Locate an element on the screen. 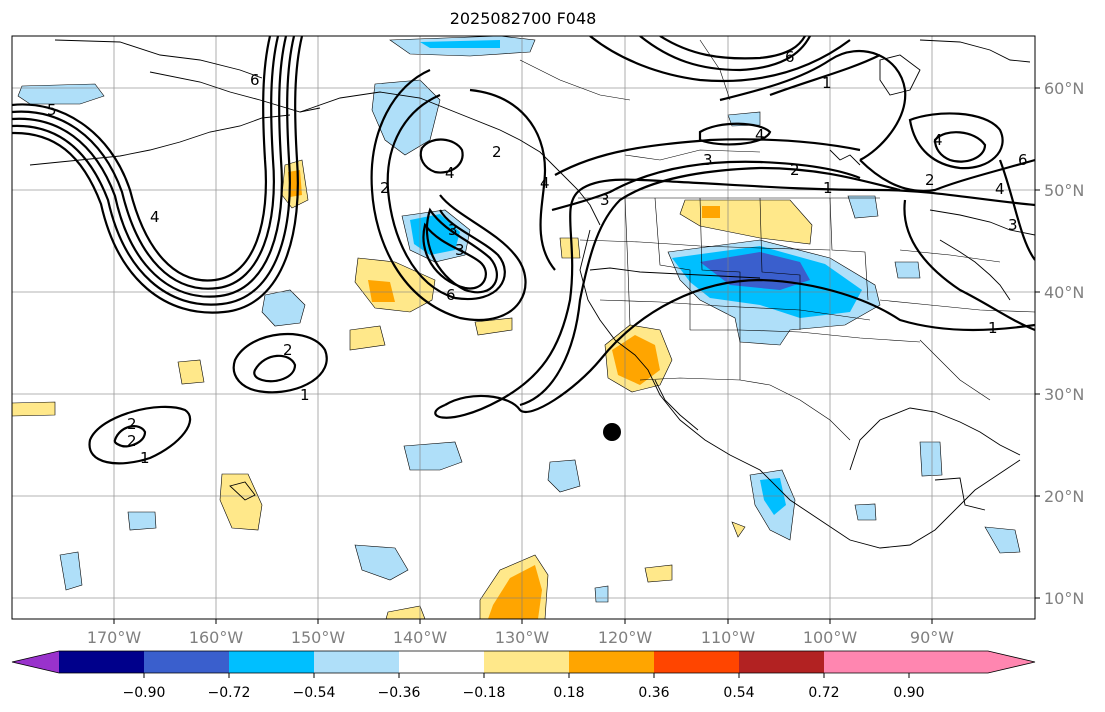 The height and width of the screenshot is (712, 1105). lat-label: 30°N is located at coordinates (1064, 394).